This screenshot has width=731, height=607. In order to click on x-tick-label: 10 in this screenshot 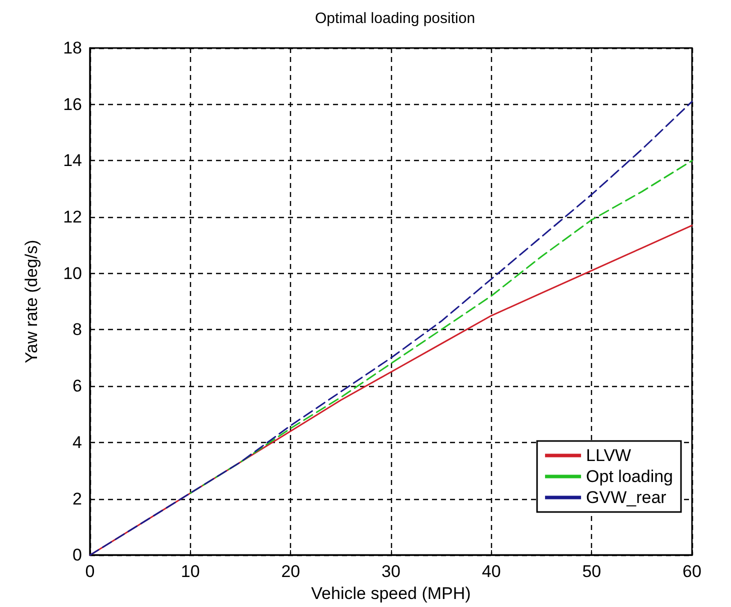, I will do `click(190, 572)`.